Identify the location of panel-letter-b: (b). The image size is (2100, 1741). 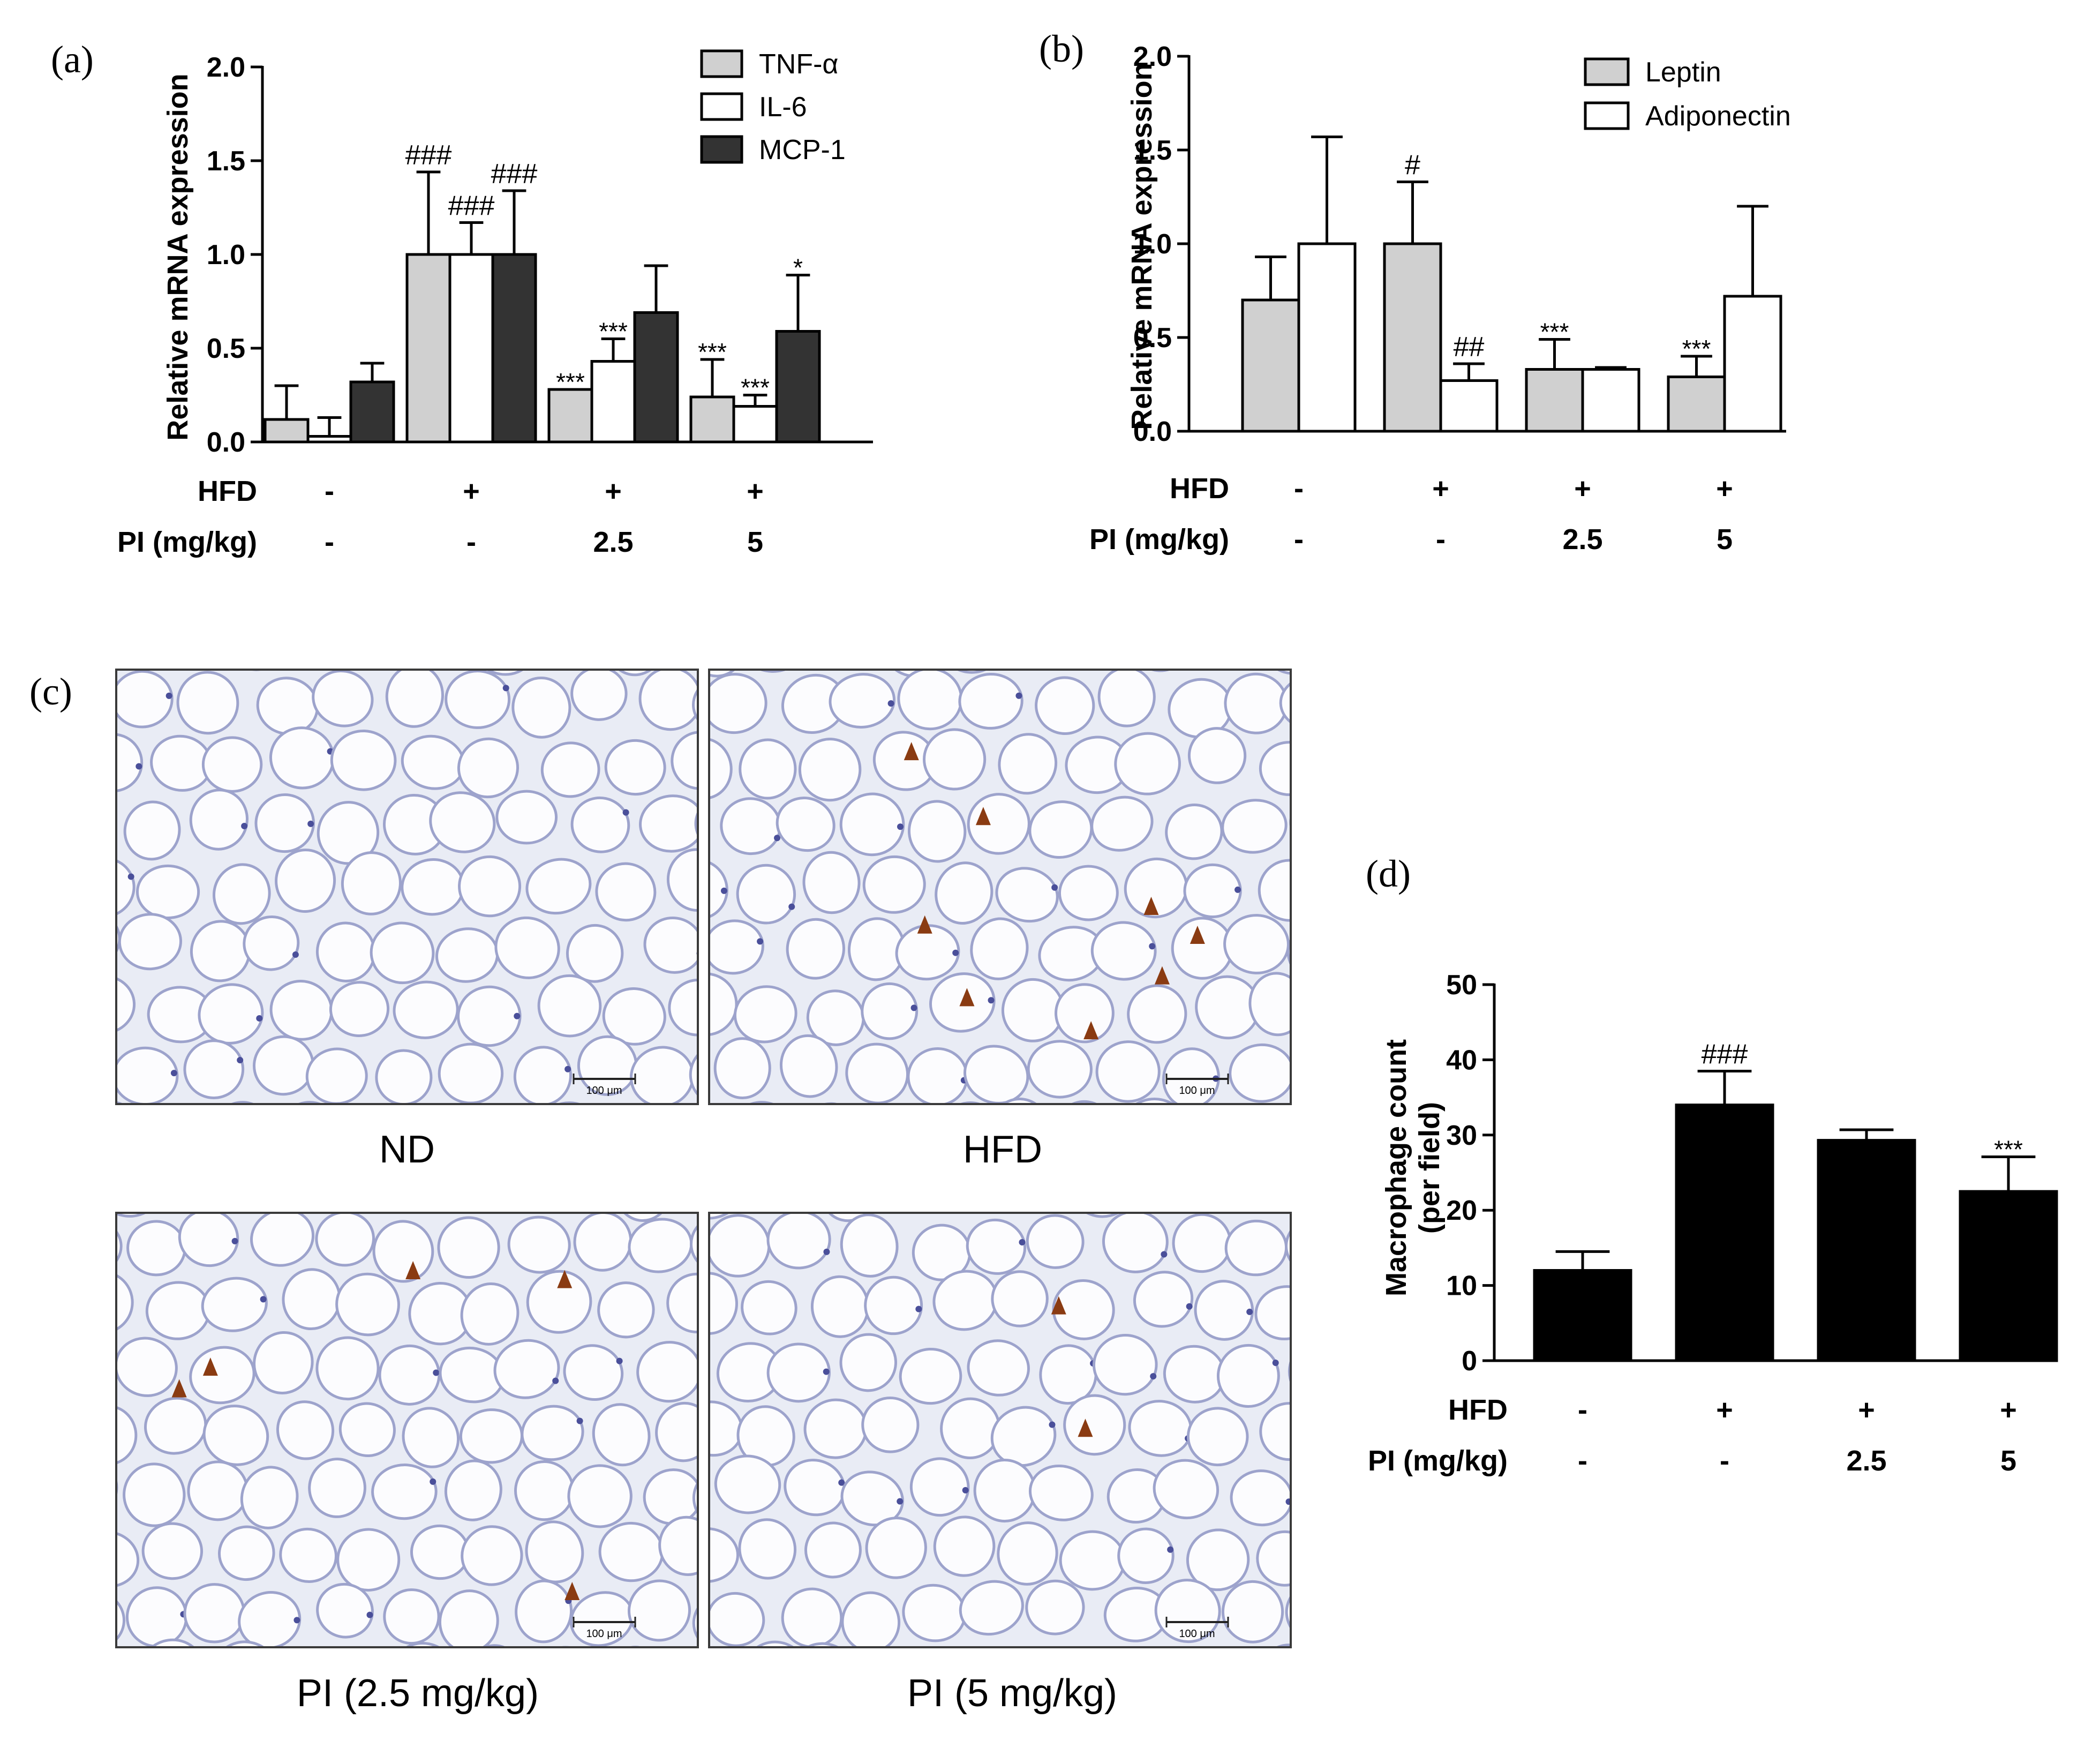
(1062, 48).